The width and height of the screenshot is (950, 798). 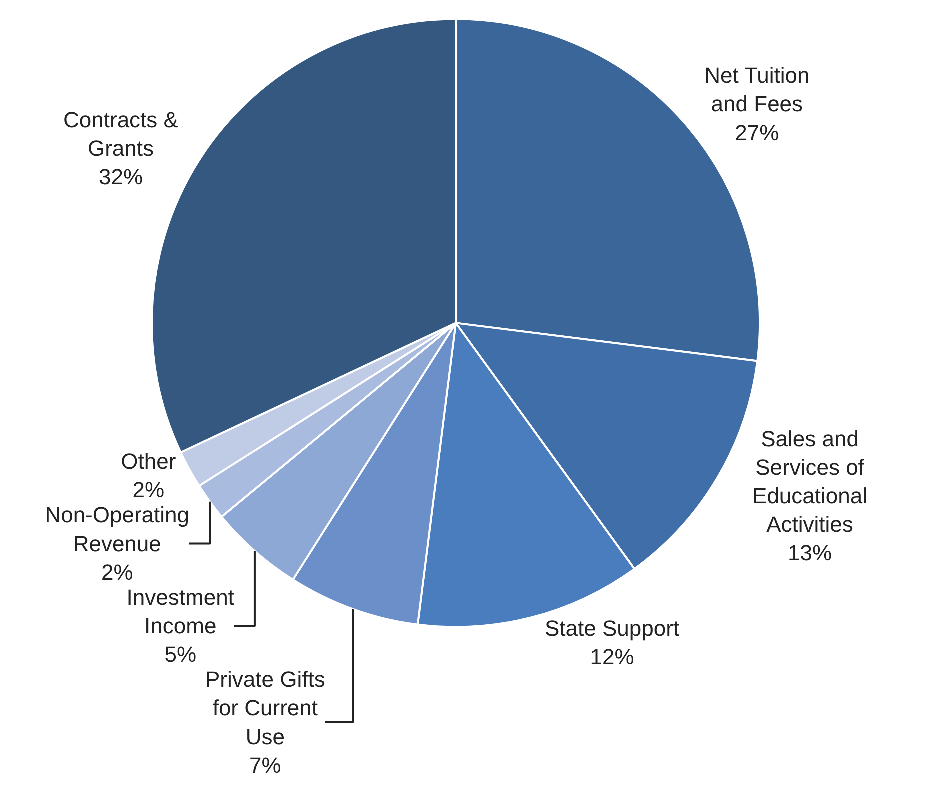 What do you see at coordinates (266, 765) in the screenshot?
I see `data-label: 7%` at bounding box center [266, 765].